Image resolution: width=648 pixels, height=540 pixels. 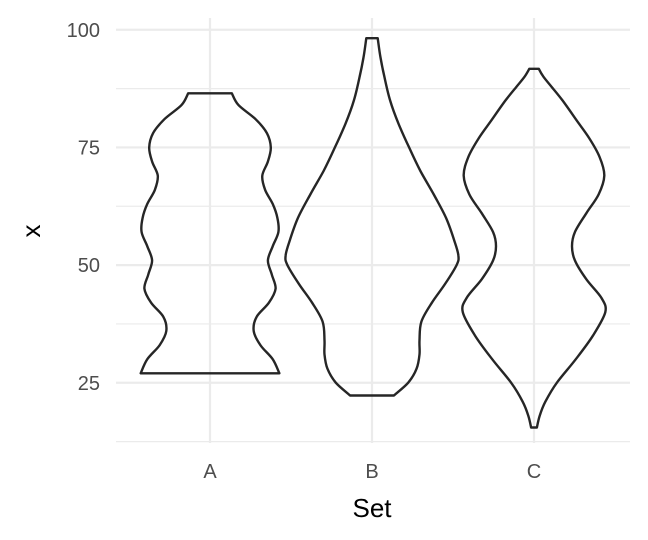 I want to click on y-tick-label: 75, so click(x=89, y=148).